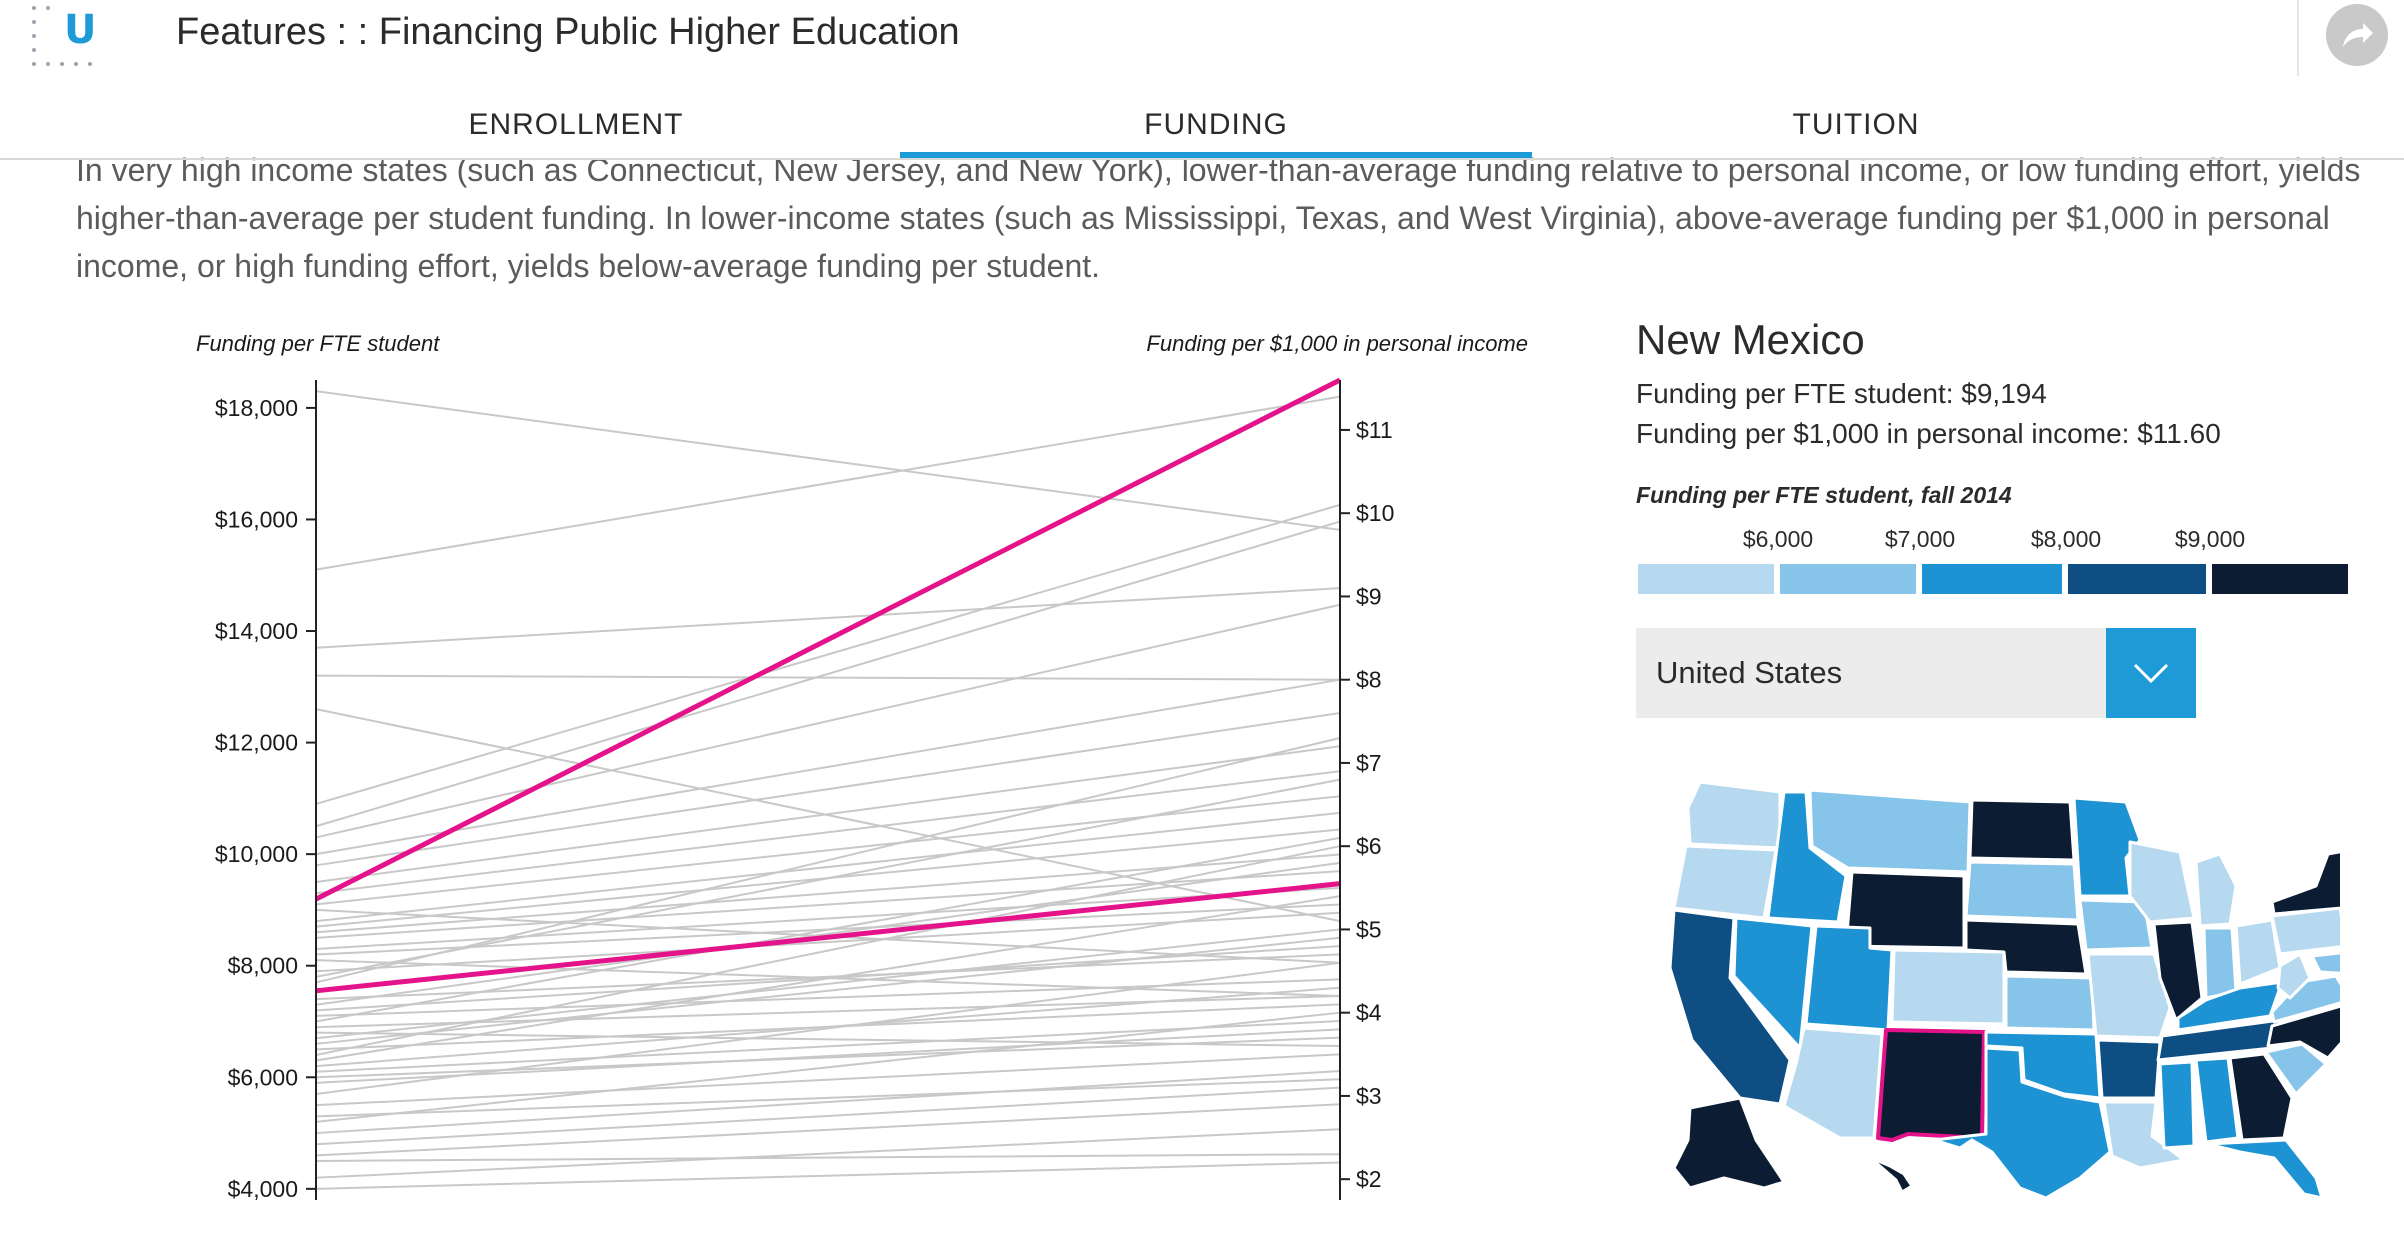  Describe the element at coordinates (2305, 931) in the screenshot. I see `map-state-pennsylvania` at that location.